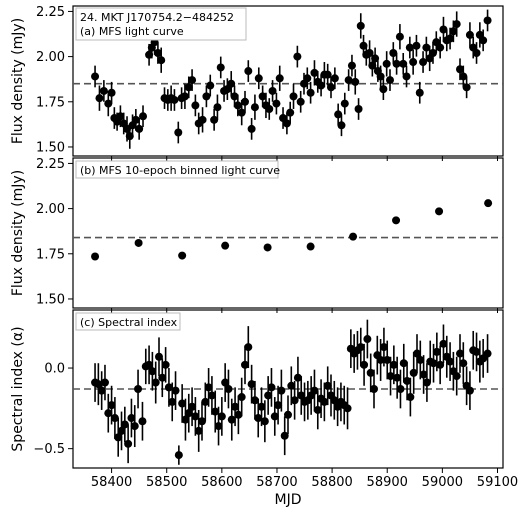 Image resolution: width=520 pixels, height=514 pixels. Describe the element at coordinates (497, 482) in the screenshot. I see `x-tick-label: 59100` at that location.